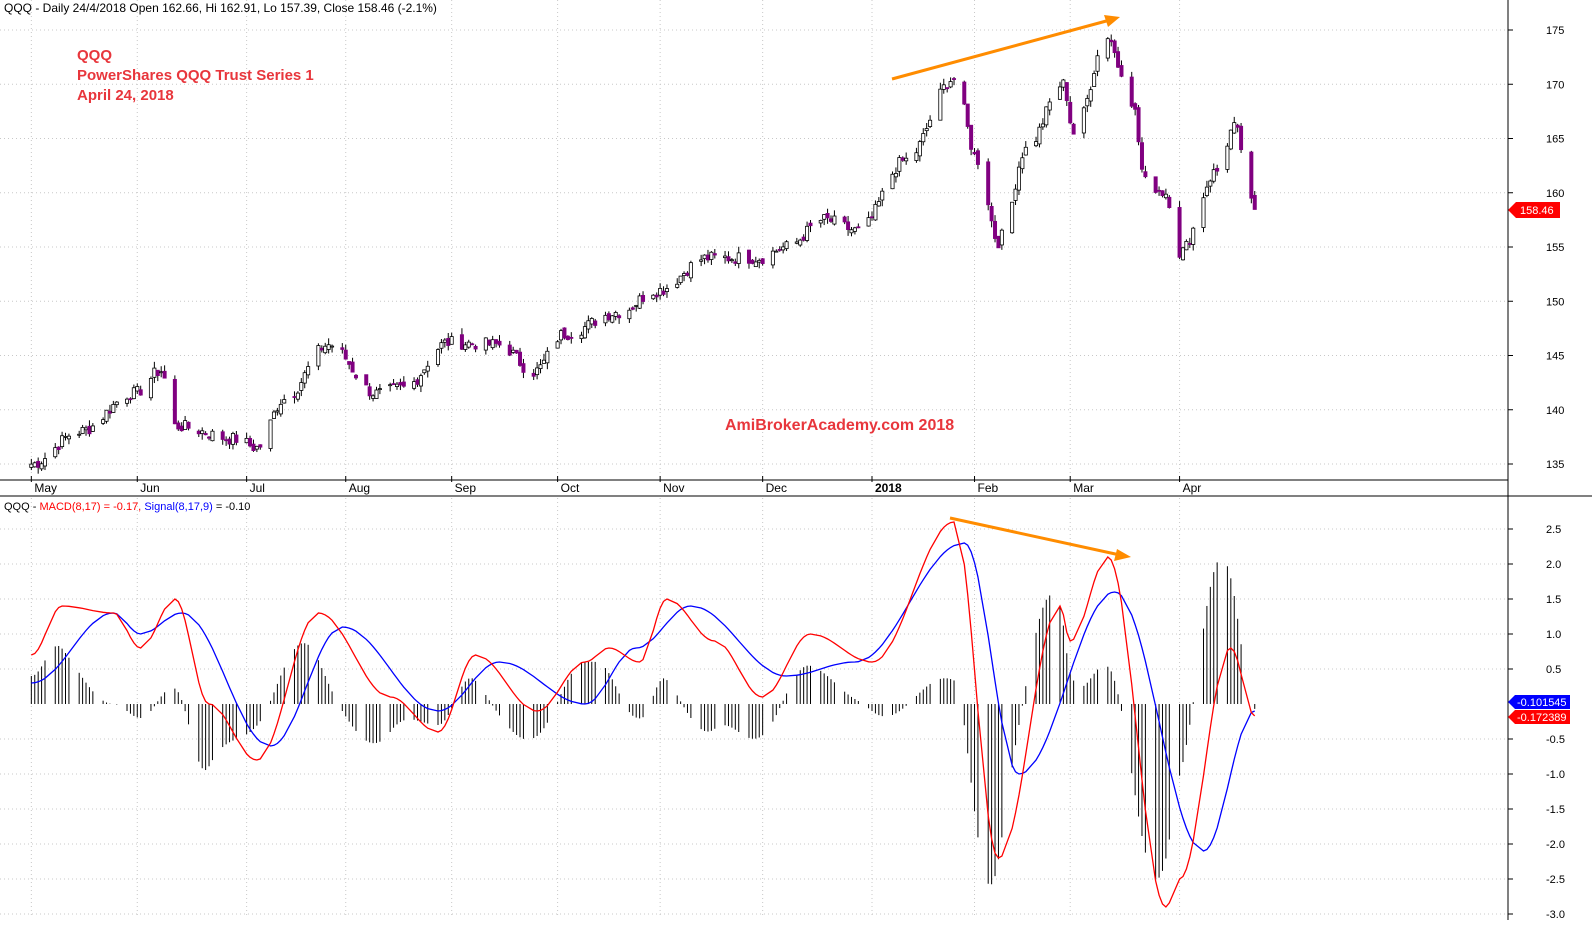 This screenshot has height=941, width=1592. Describe the element at coordinates (125, 95) in the screenshot. I see `annotation-date: April 24, 2018` at that location.